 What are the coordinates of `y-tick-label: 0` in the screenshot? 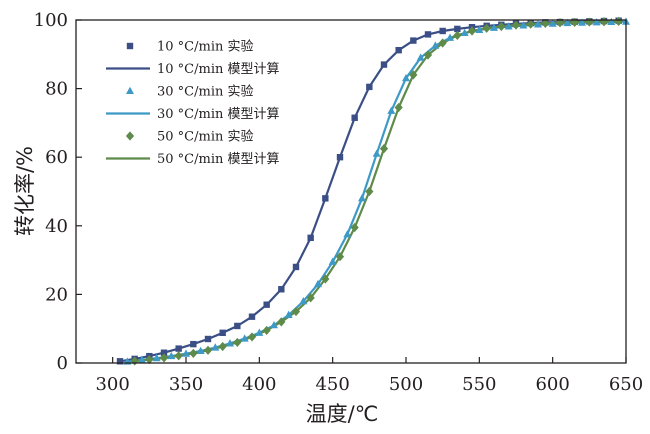 It's located at (62, 363).